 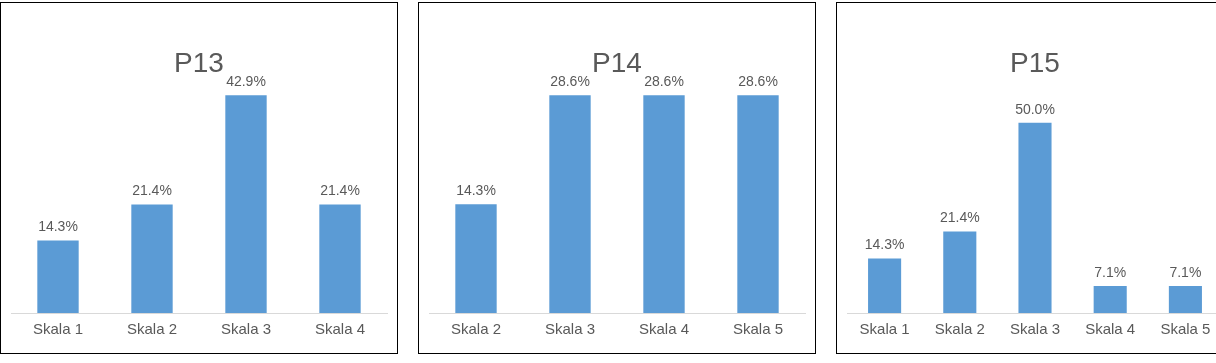 I want to click on data-label: 42.9%, so click(x=246, y=81).